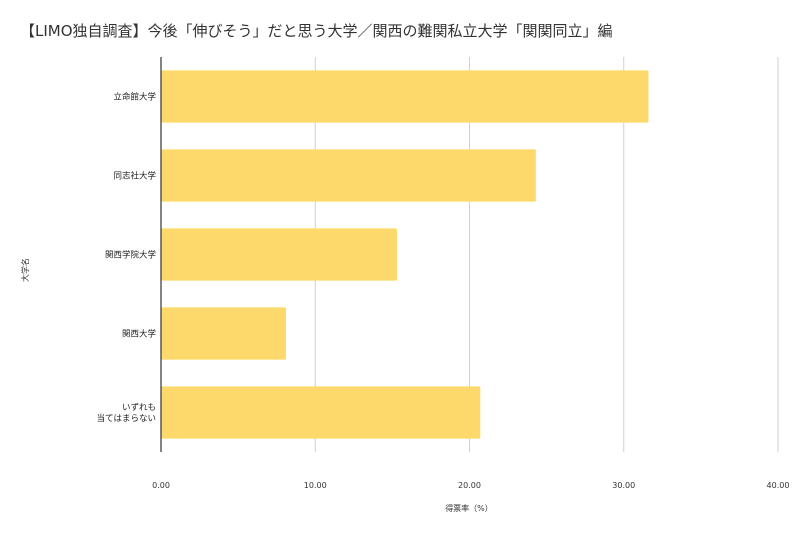  Describe the element at coordinates (25, 270) in the screenshot. I see `y-axis-title: 大学名` at that location.